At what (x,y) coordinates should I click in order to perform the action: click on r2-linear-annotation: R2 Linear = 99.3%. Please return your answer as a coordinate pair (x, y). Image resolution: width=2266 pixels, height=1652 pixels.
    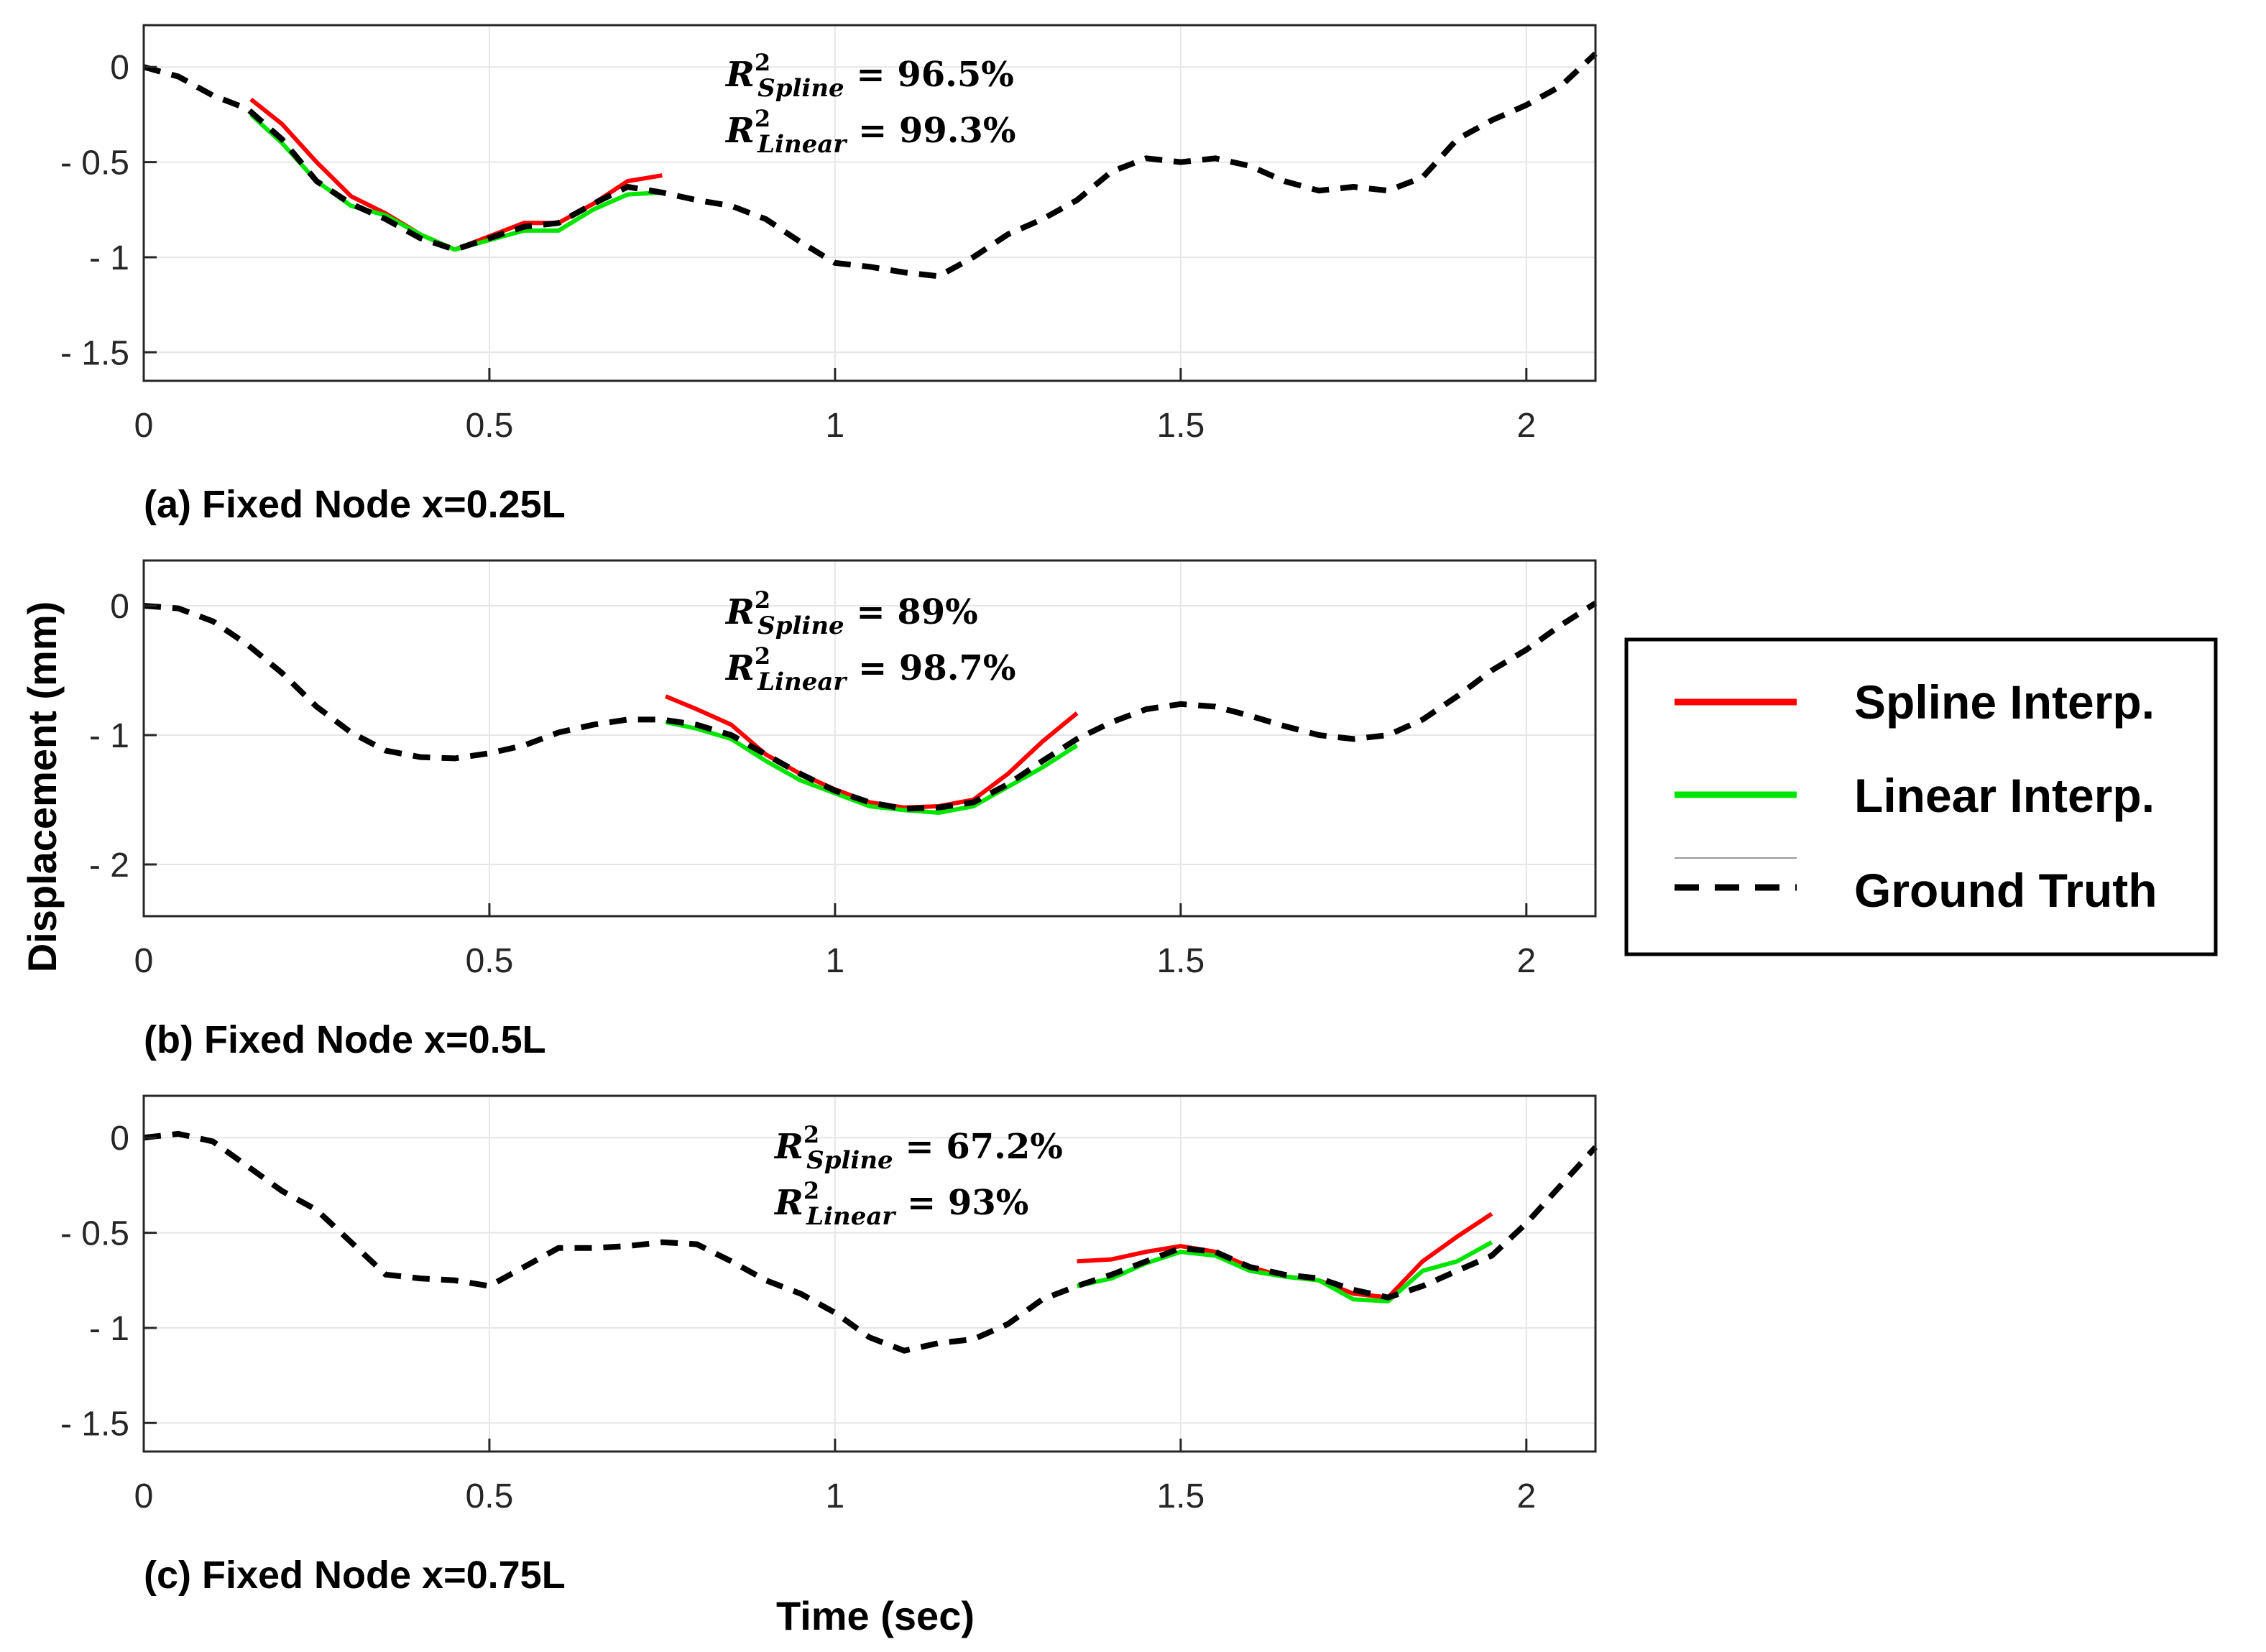
    Looking at the image, I should click on (869, 132).